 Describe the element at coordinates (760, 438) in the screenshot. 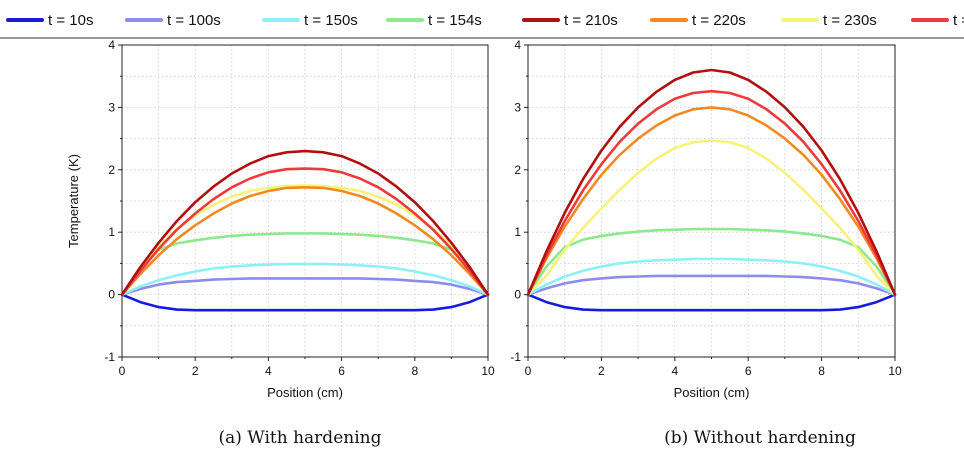

I see `panel-caption: (b) Without hardening` at that location.